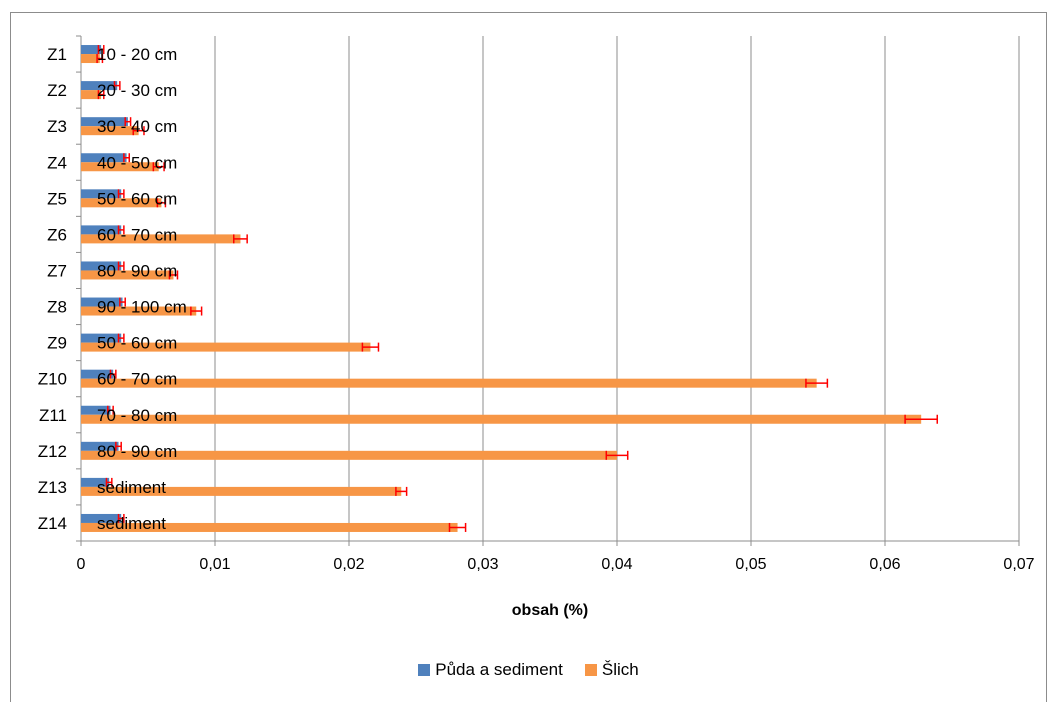 The width and height of the screenshot is (1057, 702). I want to click on bar-data-label: 90 - 100 cm, so click(142, 307).